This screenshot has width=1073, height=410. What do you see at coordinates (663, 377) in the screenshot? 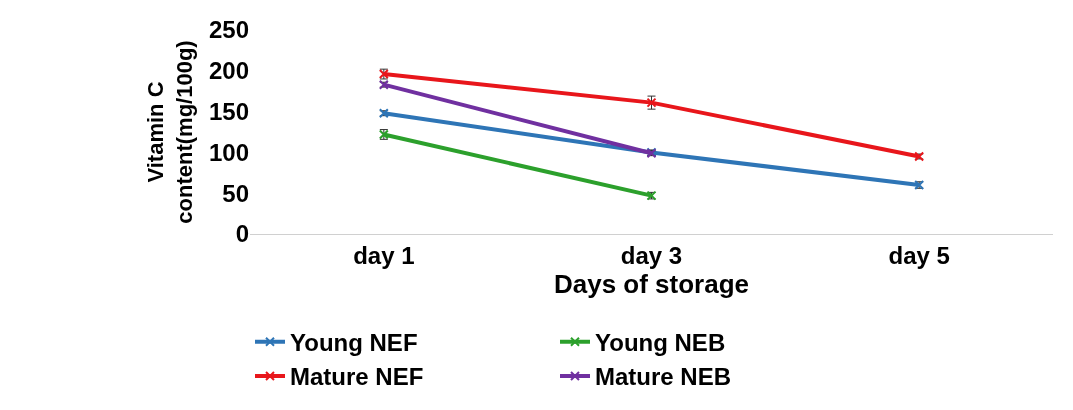
I see `legend-label: Mature NEB` at bounding box center [663, 377].